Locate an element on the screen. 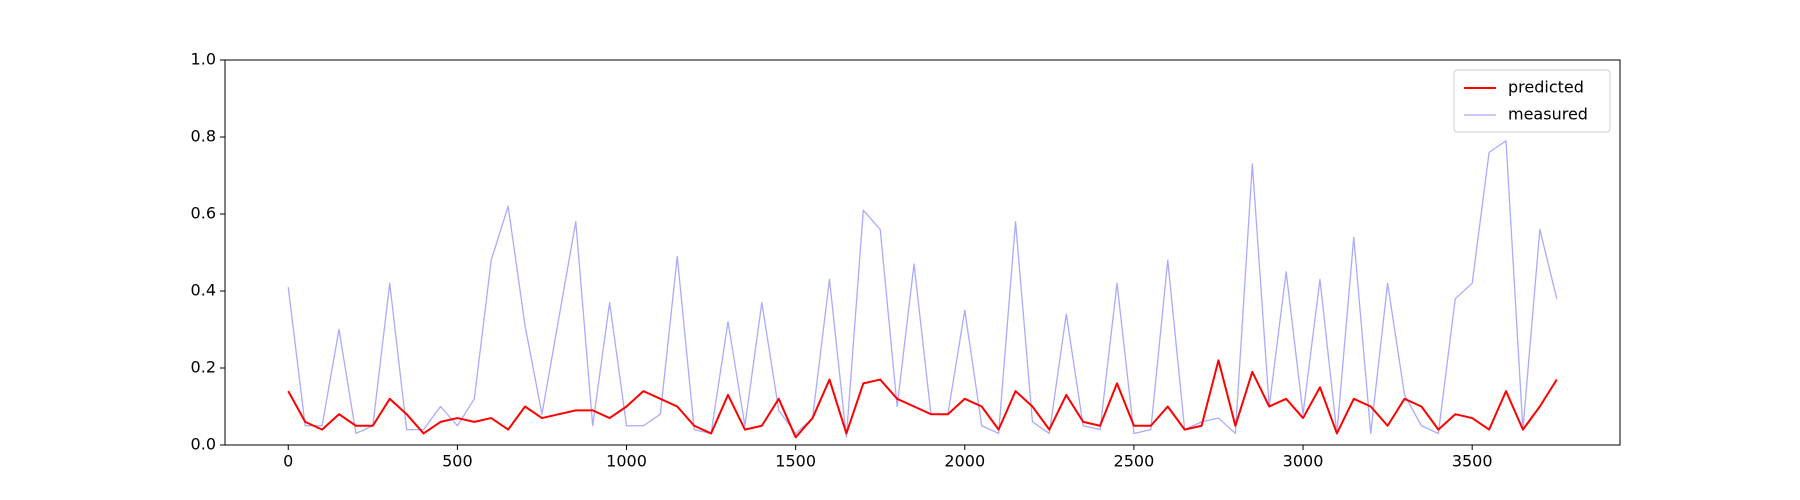 This screenshot has height=500, width=1800. x-tick-label: 500 is located at coordinates (457, 461).